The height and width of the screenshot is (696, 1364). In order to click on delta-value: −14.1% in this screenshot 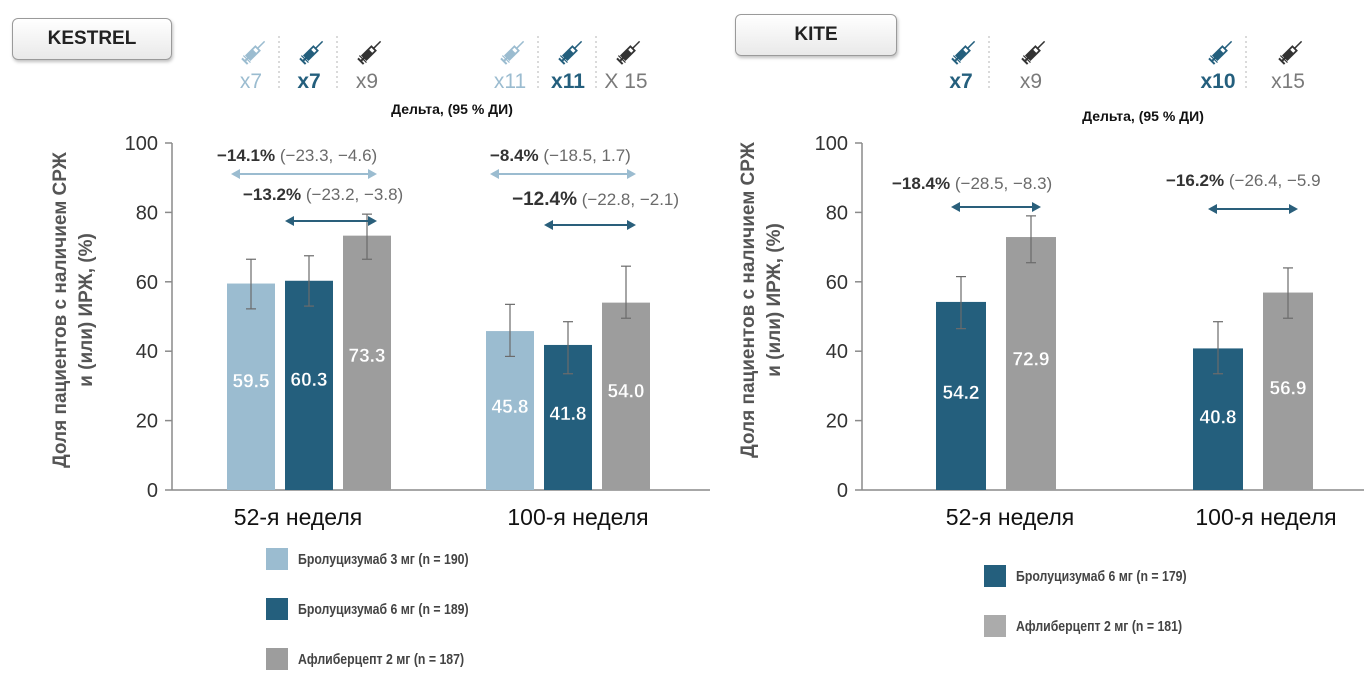, I will do `click(246, 155)`.